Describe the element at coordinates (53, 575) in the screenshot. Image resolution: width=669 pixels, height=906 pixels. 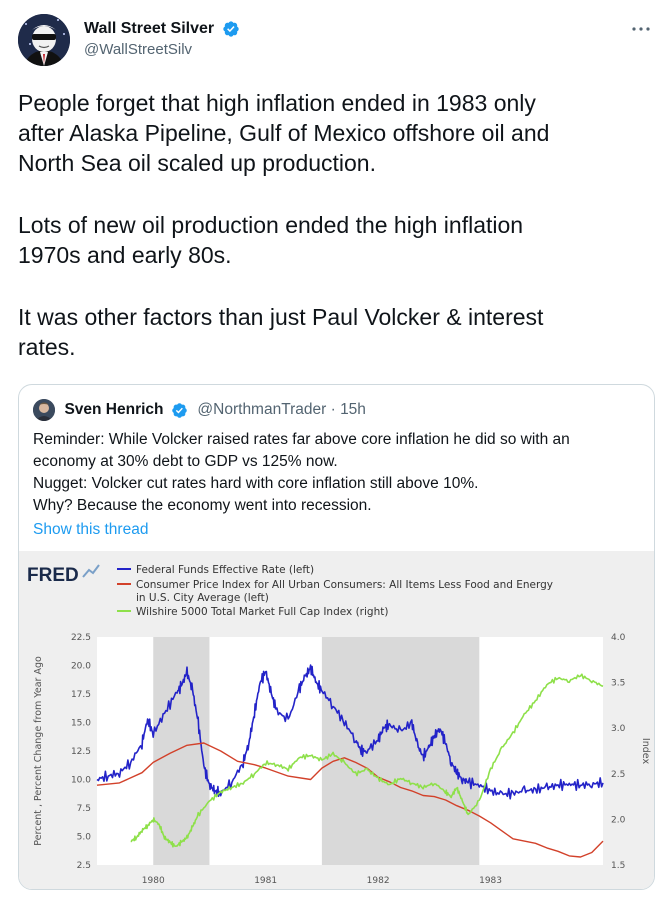
I see `fred-logo: FRED` at that location.